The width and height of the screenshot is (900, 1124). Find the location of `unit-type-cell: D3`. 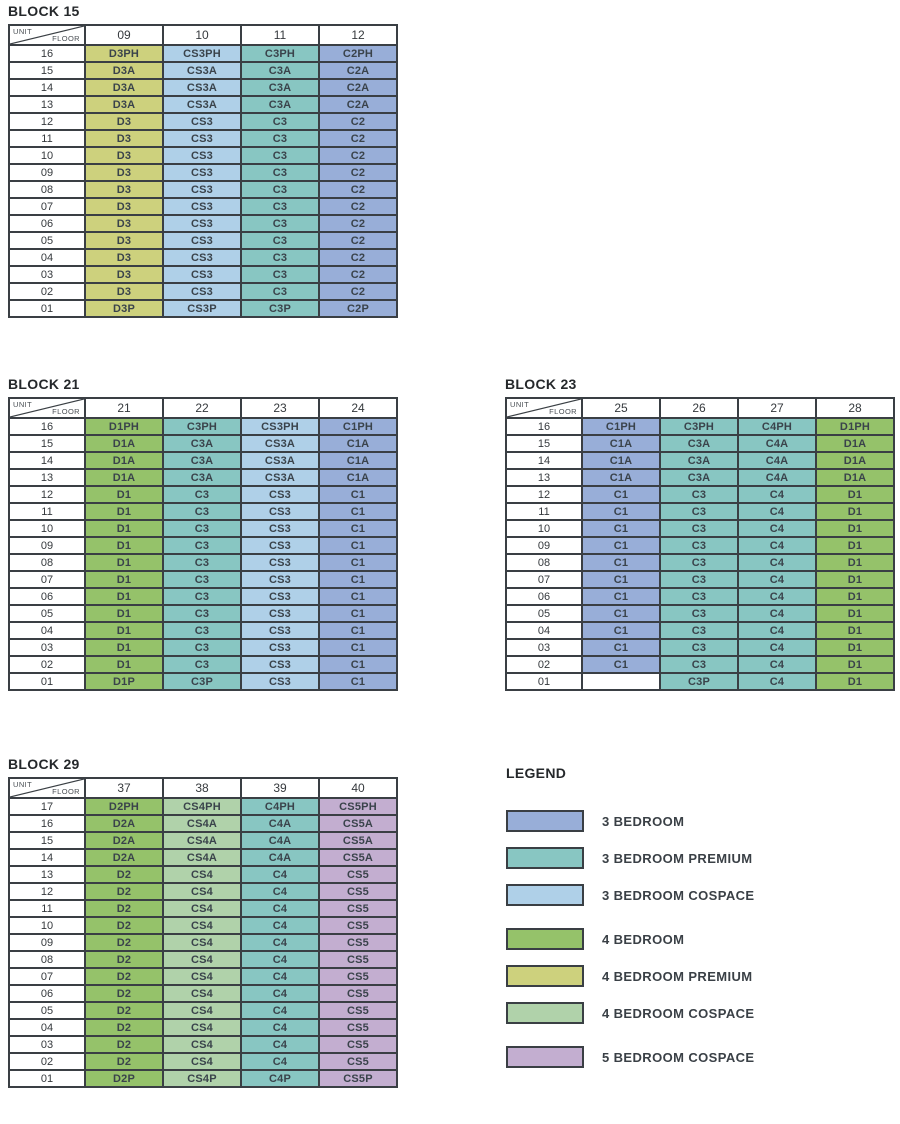

unit-type-cell: D3 is located at coordinates (124, 138).